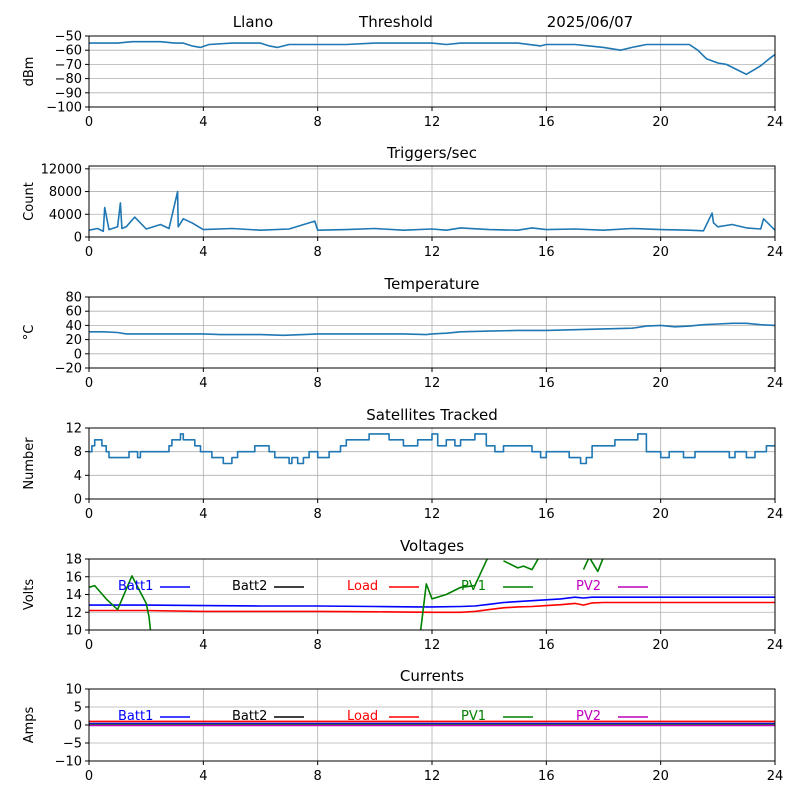  I want to click on panel-title: Satellites Tracked, so click(431, 415).